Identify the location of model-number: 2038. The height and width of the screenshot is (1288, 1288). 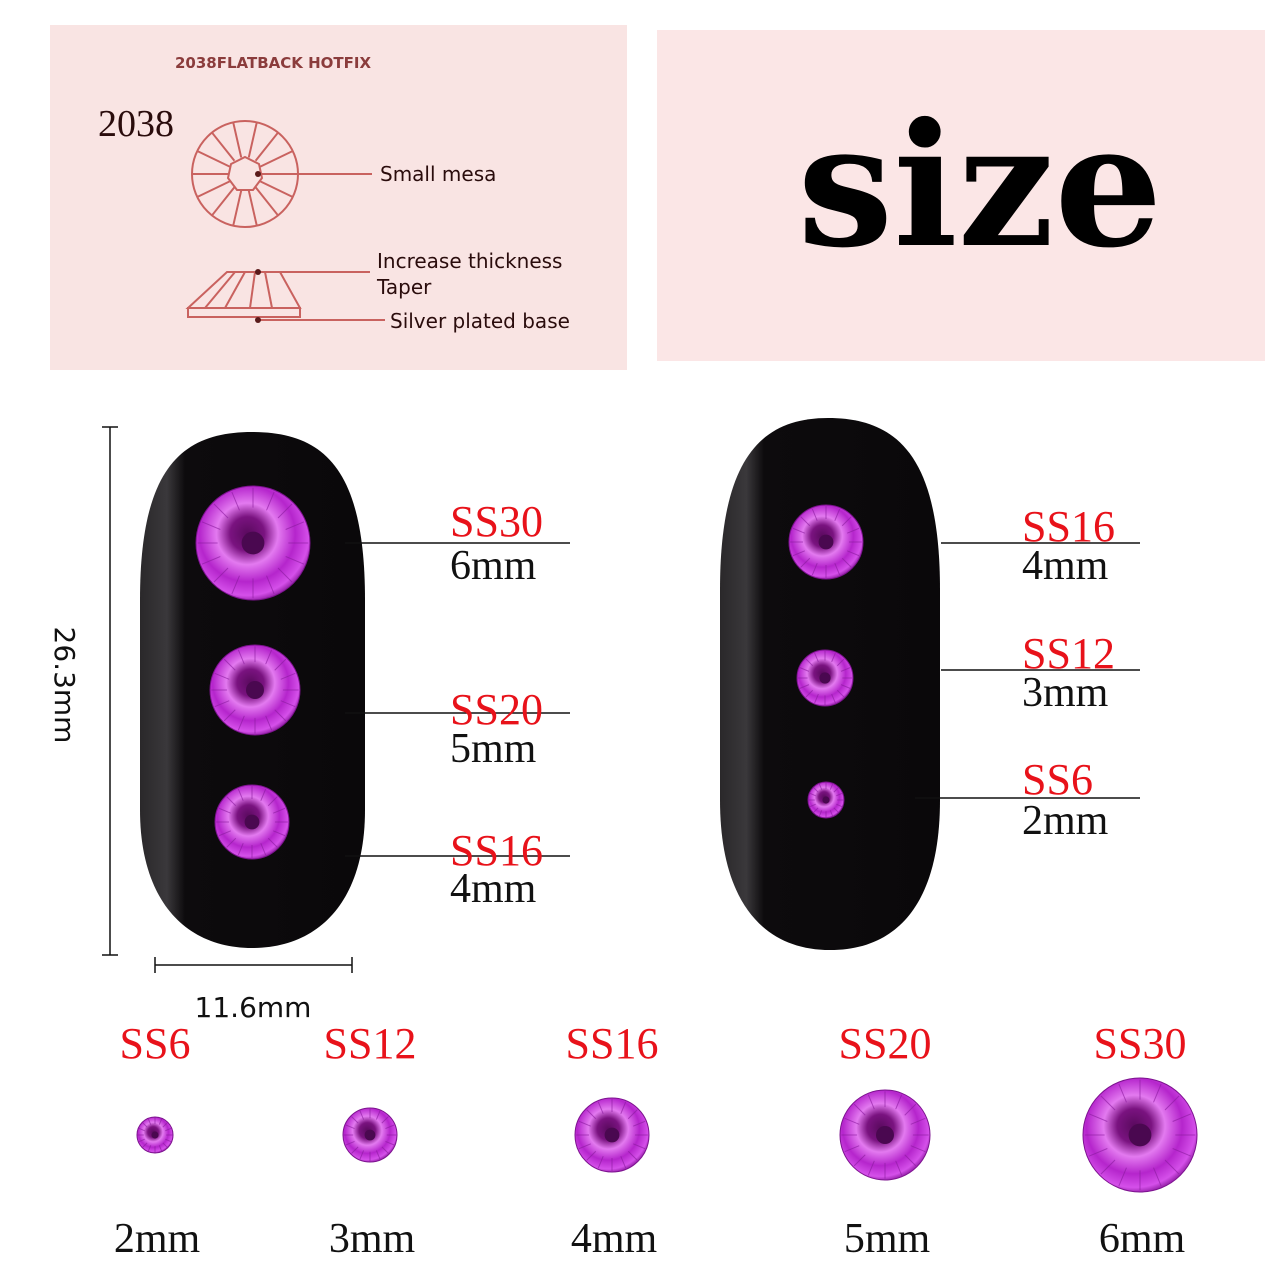
(136, 124).